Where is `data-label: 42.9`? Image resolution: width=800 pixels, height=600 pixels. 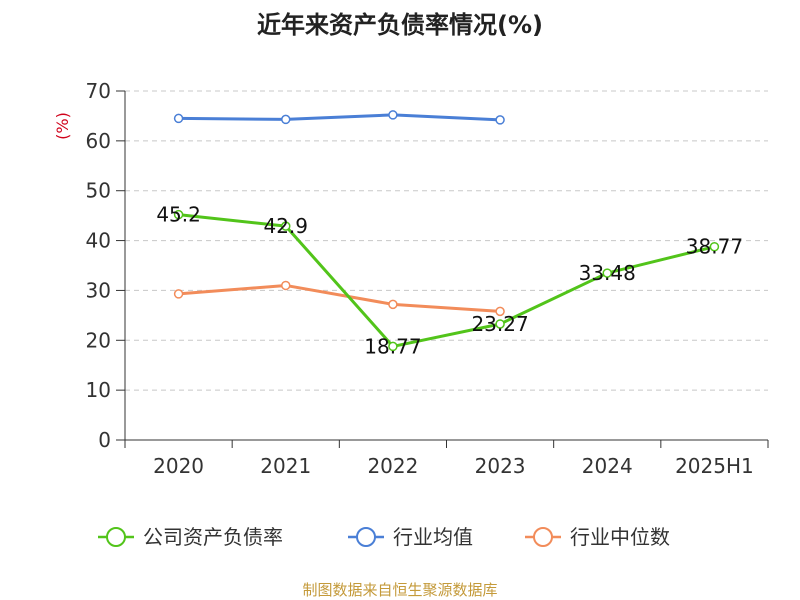 data-label: 42.9 is located at coordinates (285, 226).